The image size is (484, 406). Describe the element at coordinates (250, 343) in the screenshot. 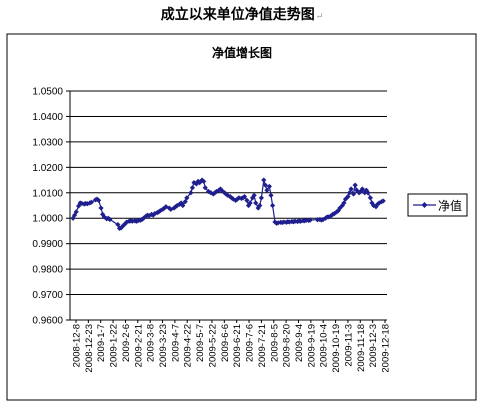

I see `x-tick-label: 2009-7-6` at that location.